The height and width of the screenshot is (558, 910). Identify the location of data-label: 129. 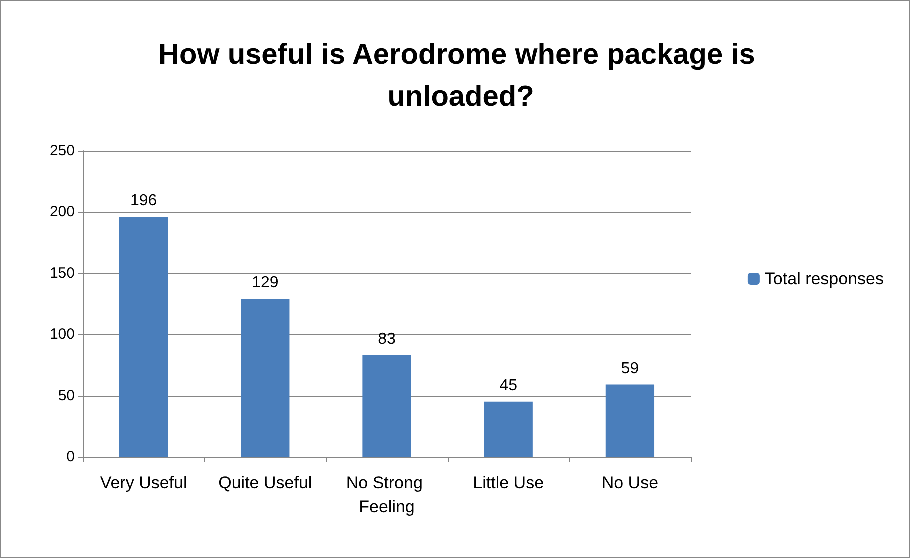
(265, 283).